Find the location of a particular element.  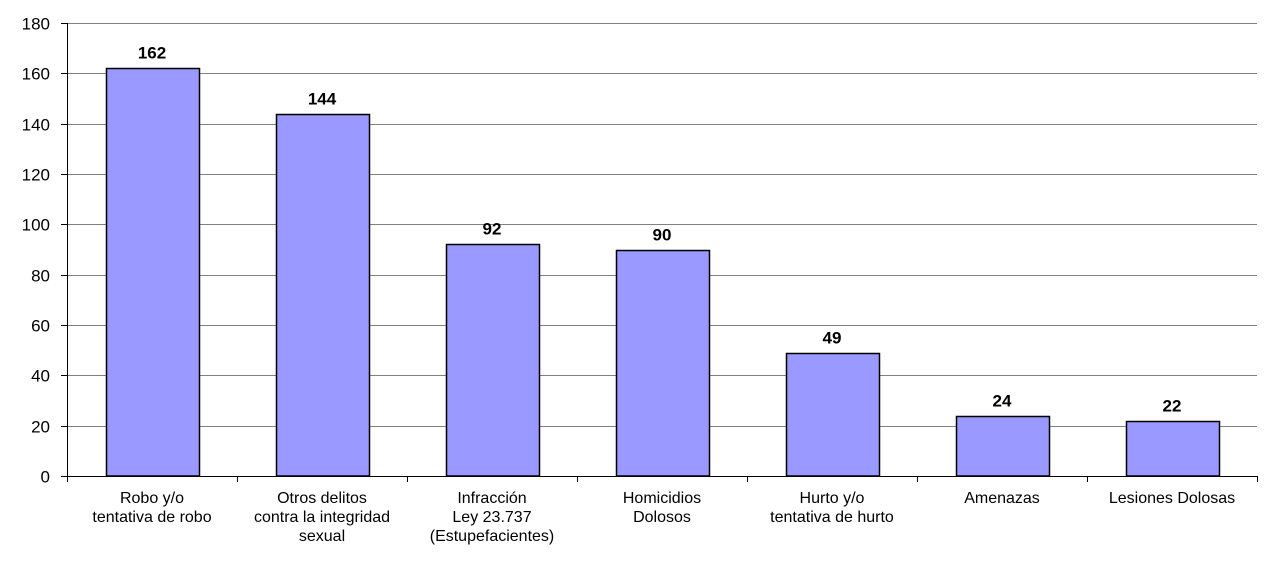

y-tick-label-80: 80 is located at coordinates (40, 276).